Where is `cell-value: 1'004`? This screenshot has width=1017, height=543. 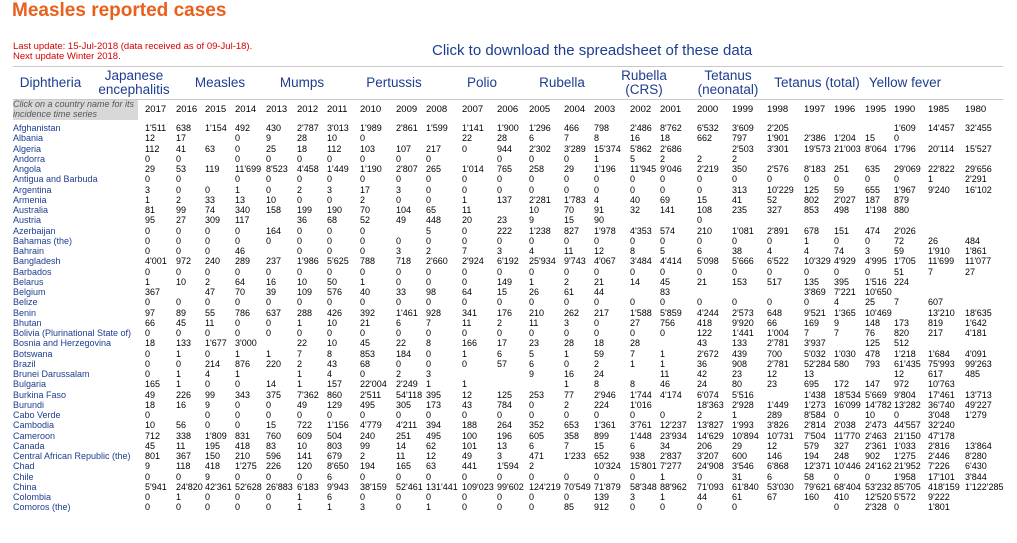
cell-value: 1'004 is located at coordinates (778, 333).